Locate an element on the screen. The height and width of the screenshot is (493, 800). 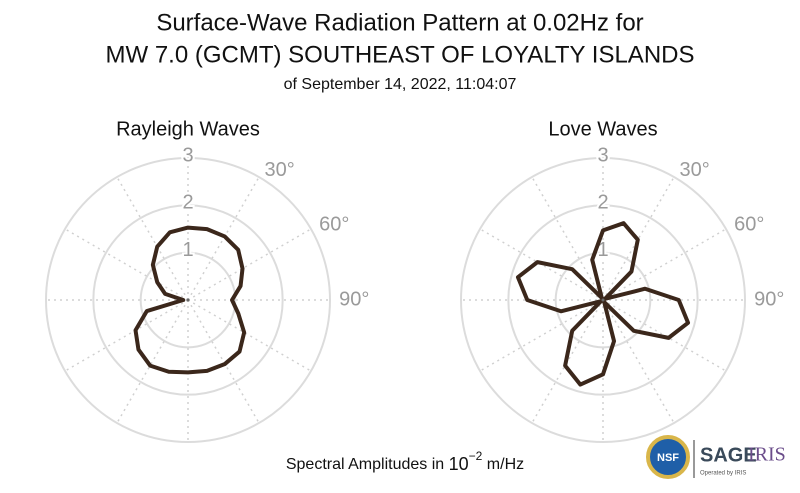
footer-text: Spectral Amplitudes in is located at coordinates (365, 464).